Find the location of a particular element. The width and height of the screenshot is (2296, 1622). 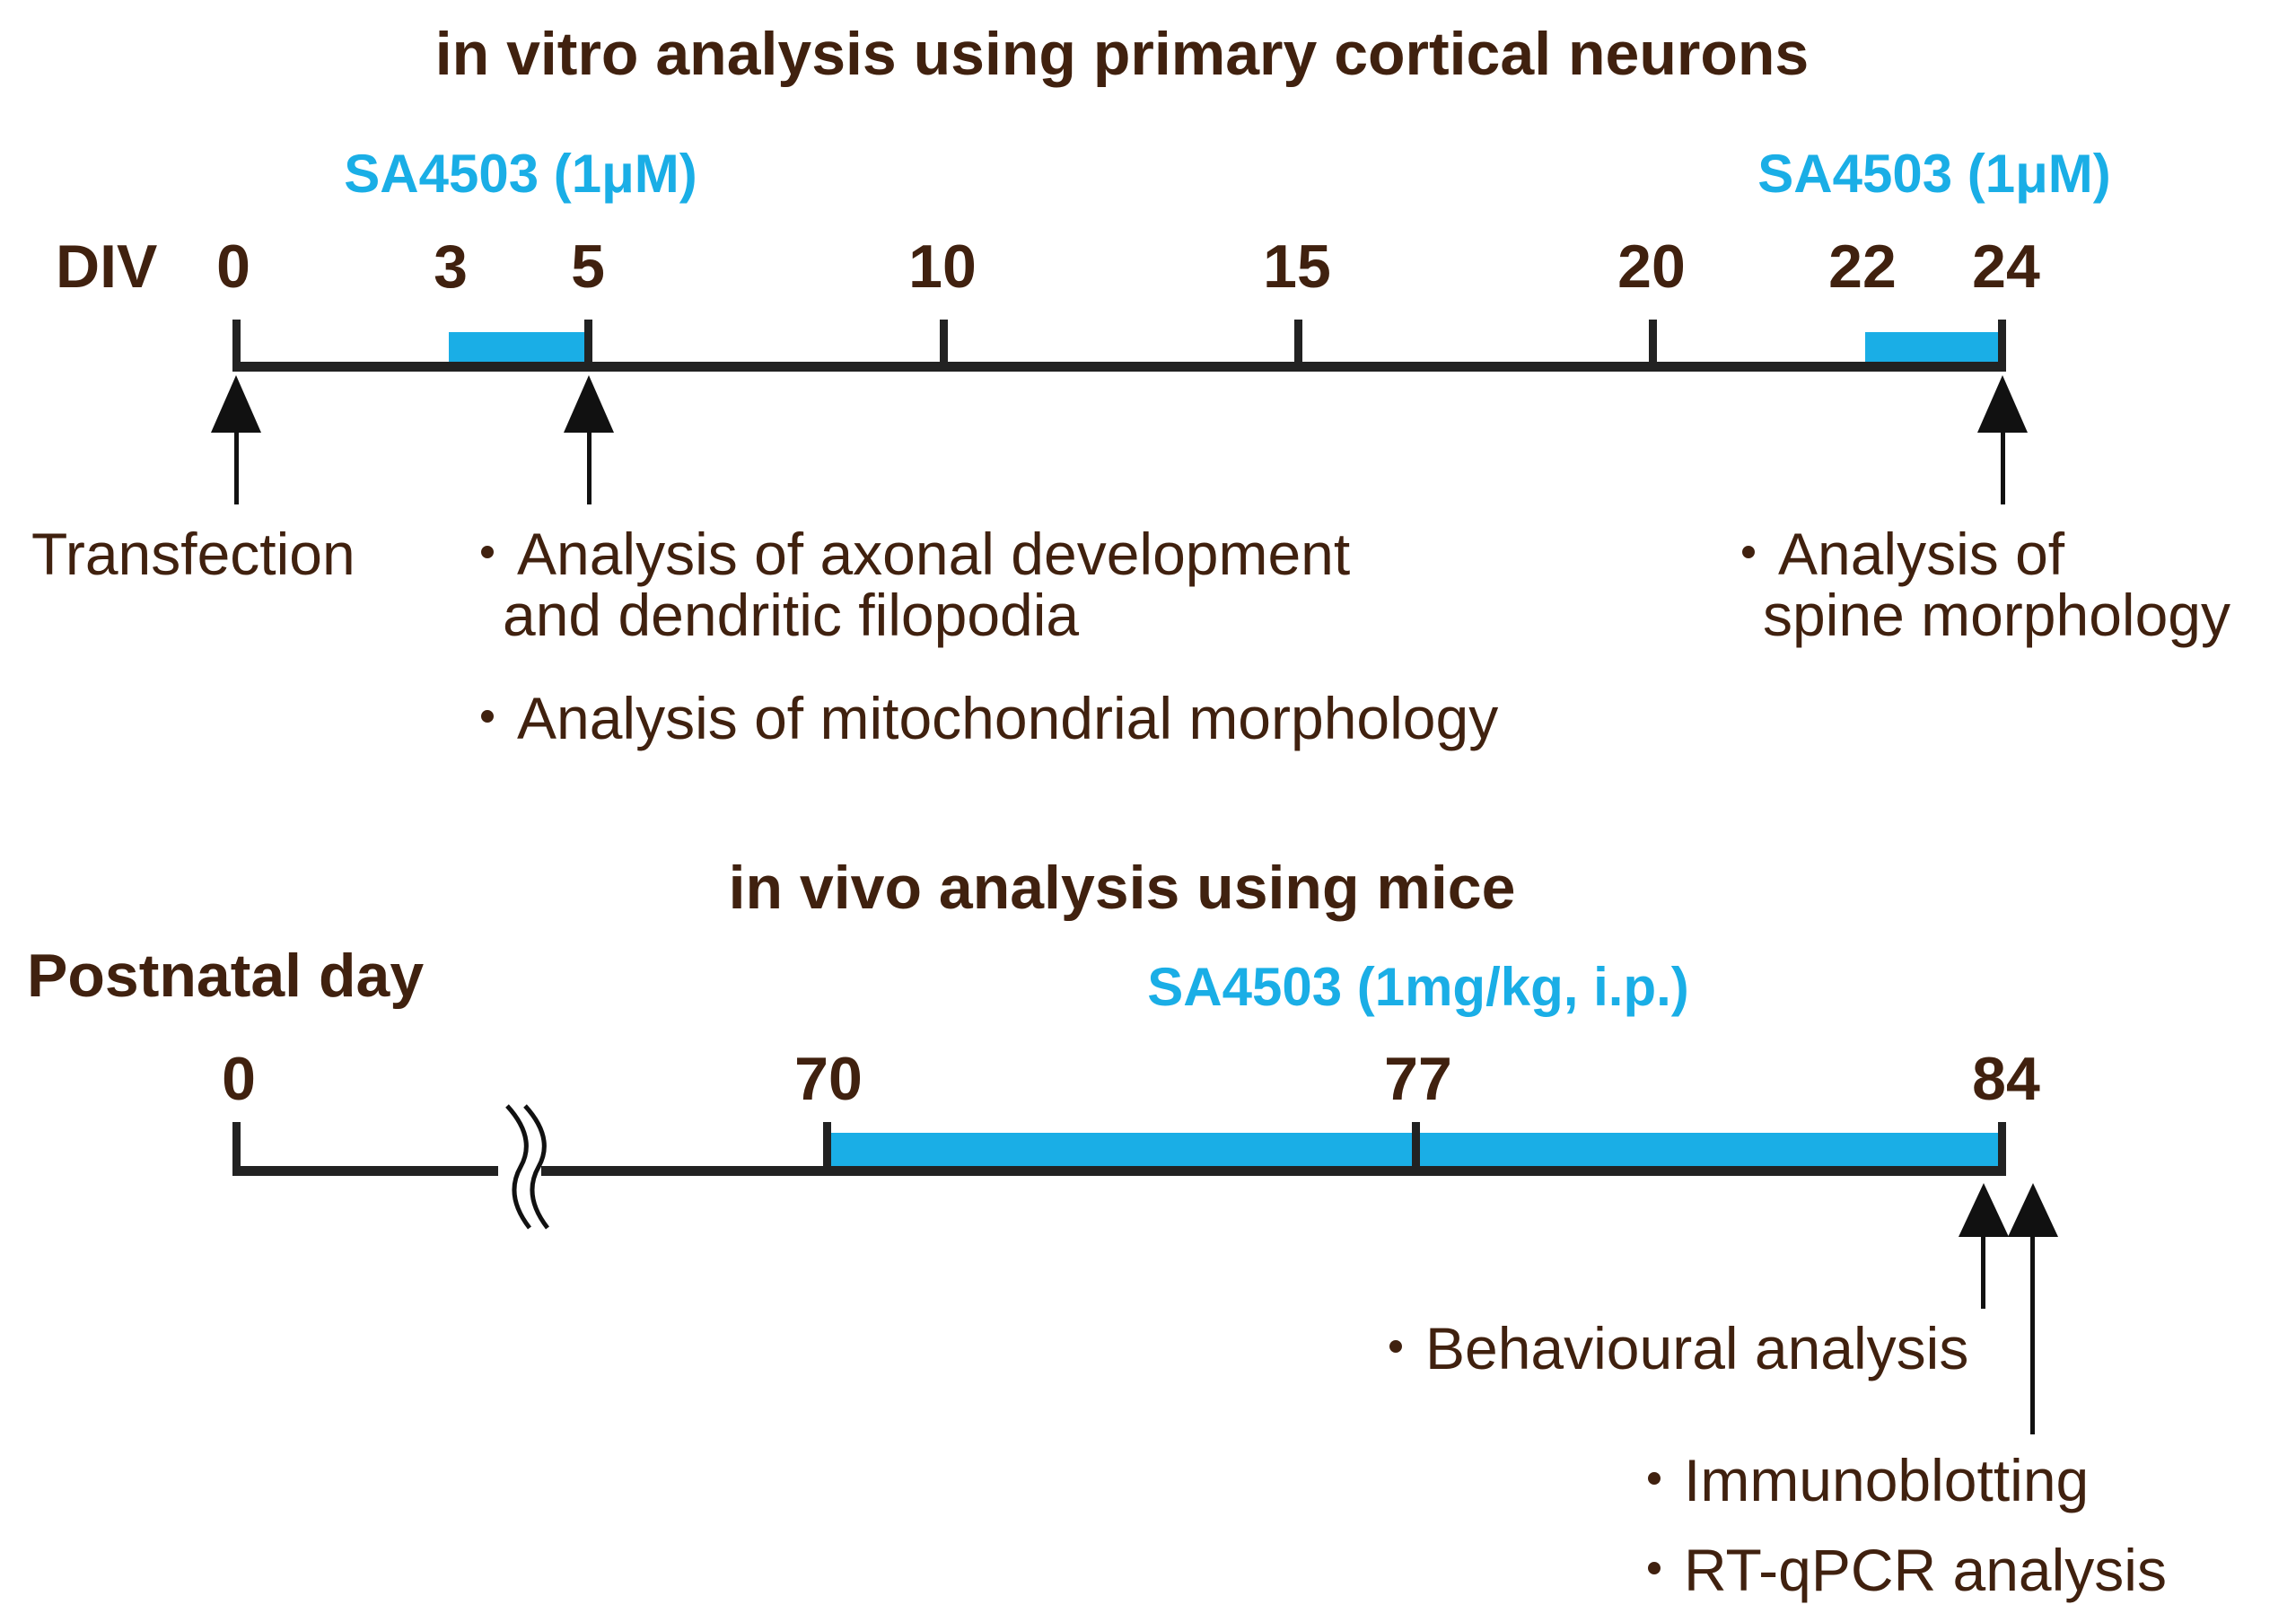

spine-analysis-label: ・Analysis of is located at coordinates (1892, 554).